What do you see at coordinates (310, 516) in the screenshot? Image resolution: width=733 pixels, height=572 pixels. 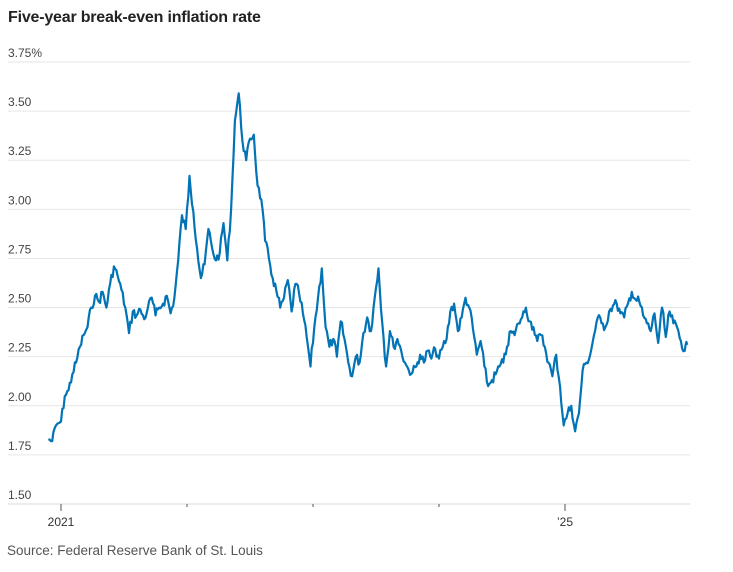 I see `x-axis-ticks: 2021 ’25` at bounding box center [310, 516].